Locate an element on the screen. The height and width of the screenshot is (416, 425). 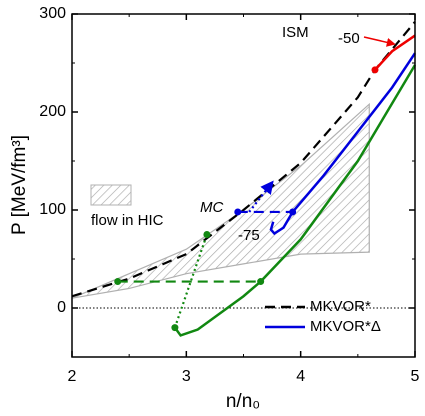
y-tick-label: 0 is located at coordinates (61, 307).